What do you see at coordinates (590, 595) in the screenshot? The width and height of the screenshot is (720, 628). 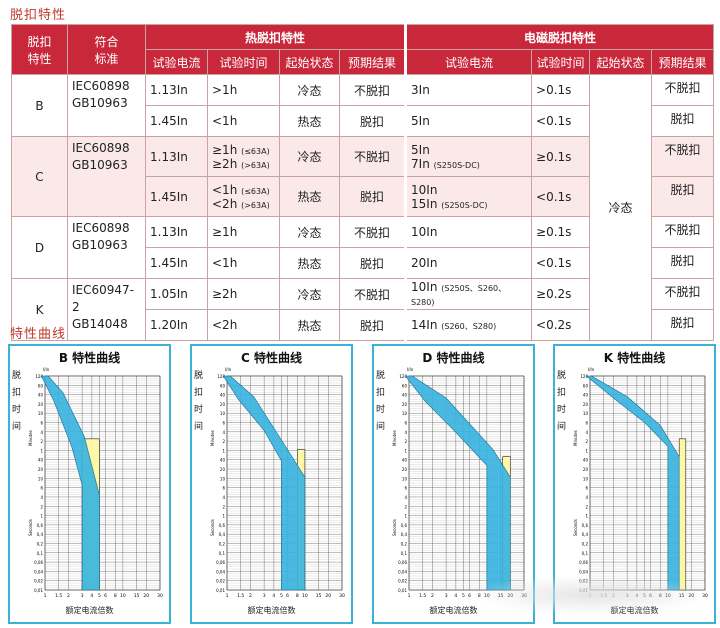 I see `blur-overlay` at bounding box center [590, 595].